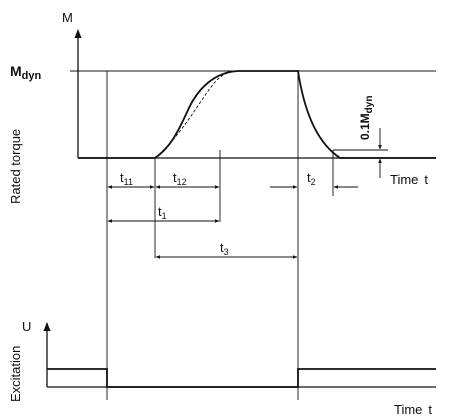 This screenshot has width=449, height=418. What do you see at coordinates (180, 178) in the screenshot?
I see `t12-label: t12` at bounding box center [180, 178].